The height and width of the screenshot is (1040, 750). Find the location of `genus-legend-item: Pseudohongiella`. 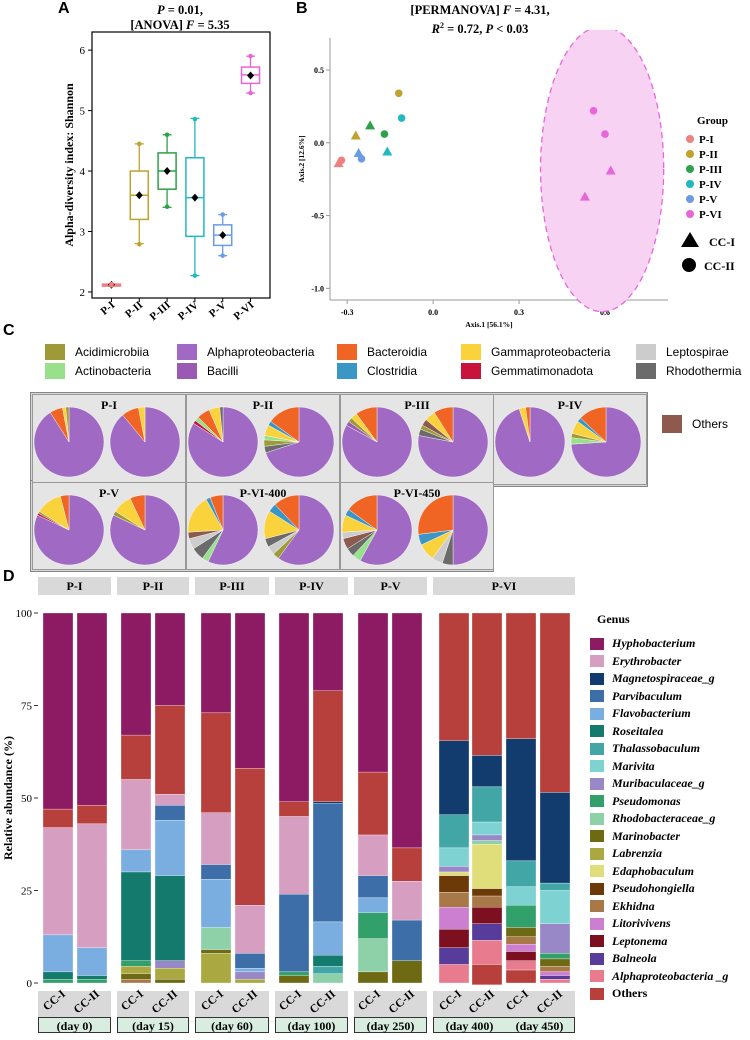

genus-legend-item: Pseudohongiella is located at coordinates (642, 888).